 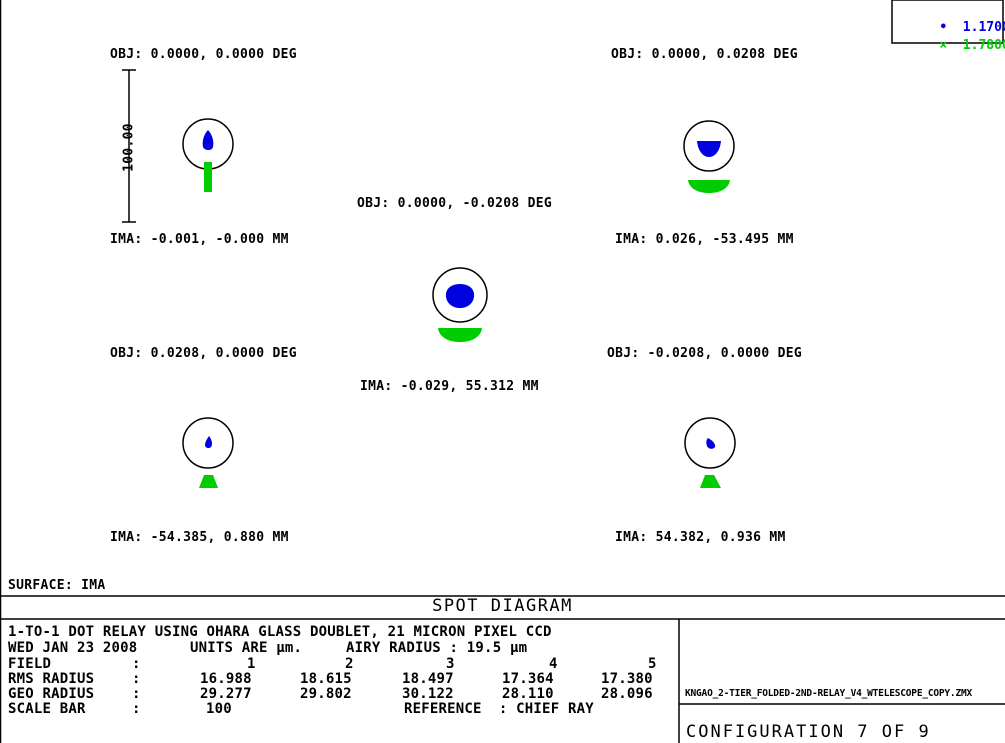 What do you see at coordinates (528, 679) in the screenshot?
I see `rms-value: 17.364` at bounding box center [528, 679].